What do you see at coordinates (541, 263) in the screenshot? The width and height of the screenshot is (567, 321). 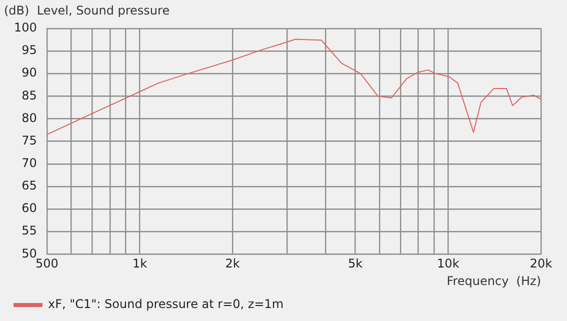 I see `x-tick-label: 20k` at bounding box center [541, 263].